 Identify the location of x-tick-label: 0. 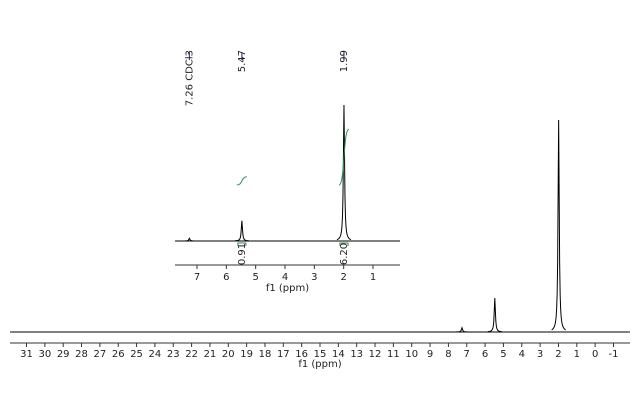
(595, 354).